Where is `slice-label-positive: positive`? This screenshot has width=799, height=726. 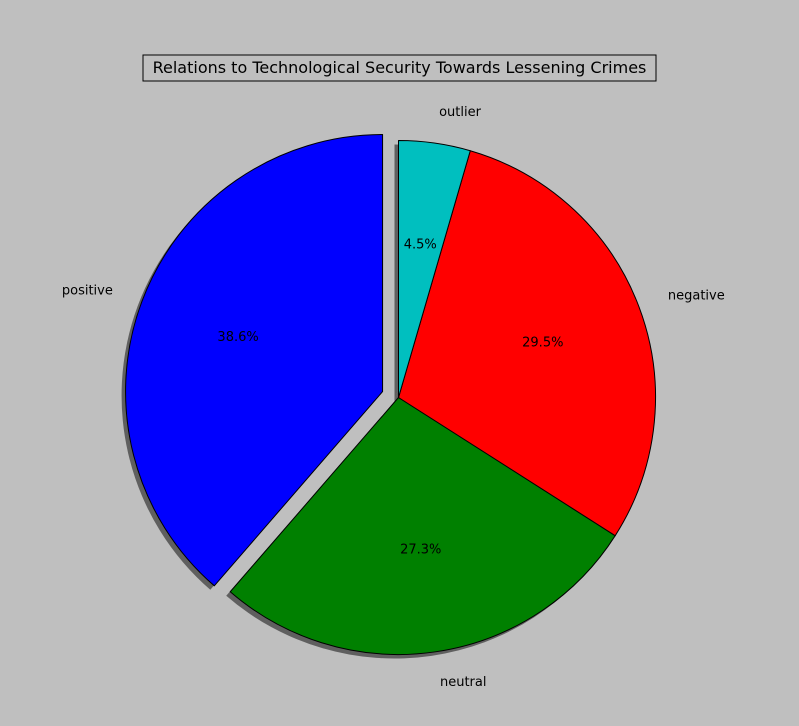
slice-label-positive: positive is located at coordinates (87, 290).